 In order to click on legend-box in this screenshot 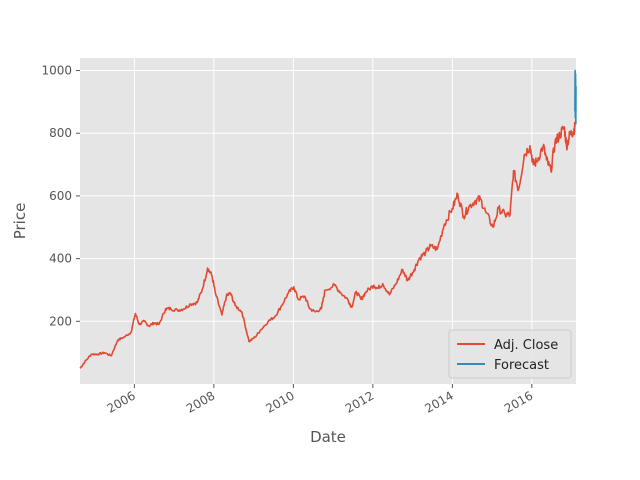, I will do `click(510, 354)`.